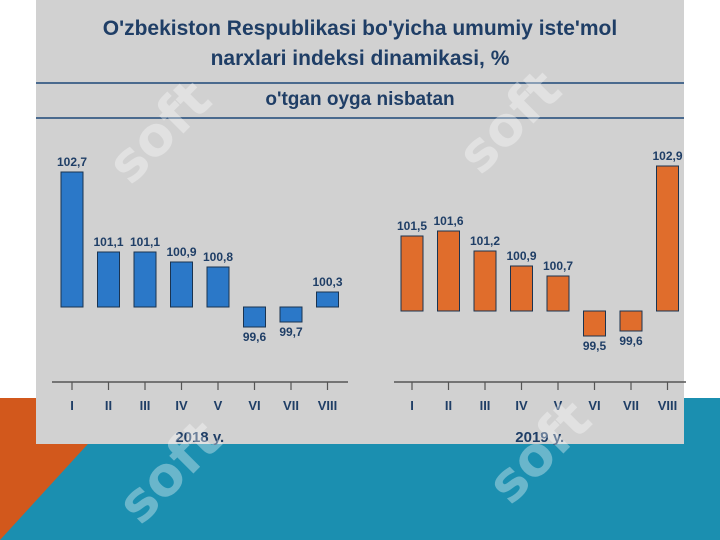  Describe the element at coordinates (448, 405) in the screenshot. I see `x-tick-label-2019-II: II` at that location.